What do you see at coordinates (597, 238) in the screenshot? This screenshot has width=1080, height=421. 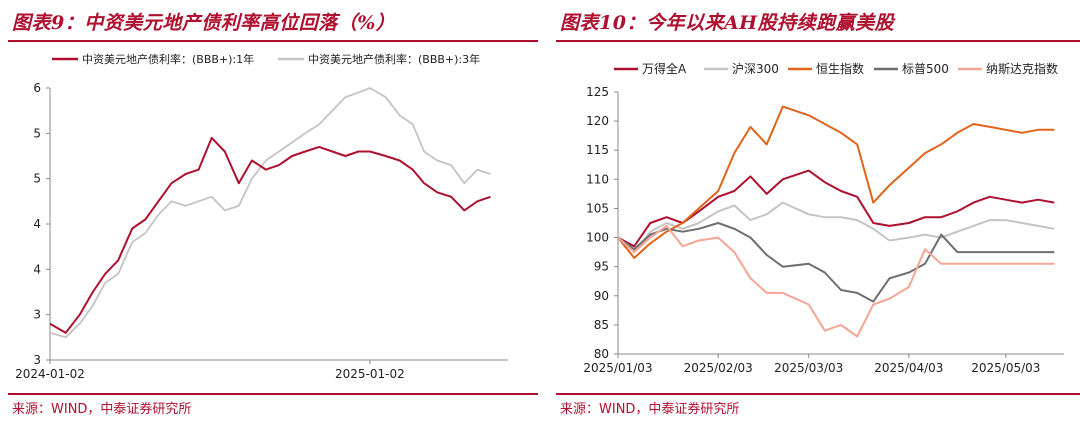 I see `y-tick-label: 100` at bounding box center [597, 238].